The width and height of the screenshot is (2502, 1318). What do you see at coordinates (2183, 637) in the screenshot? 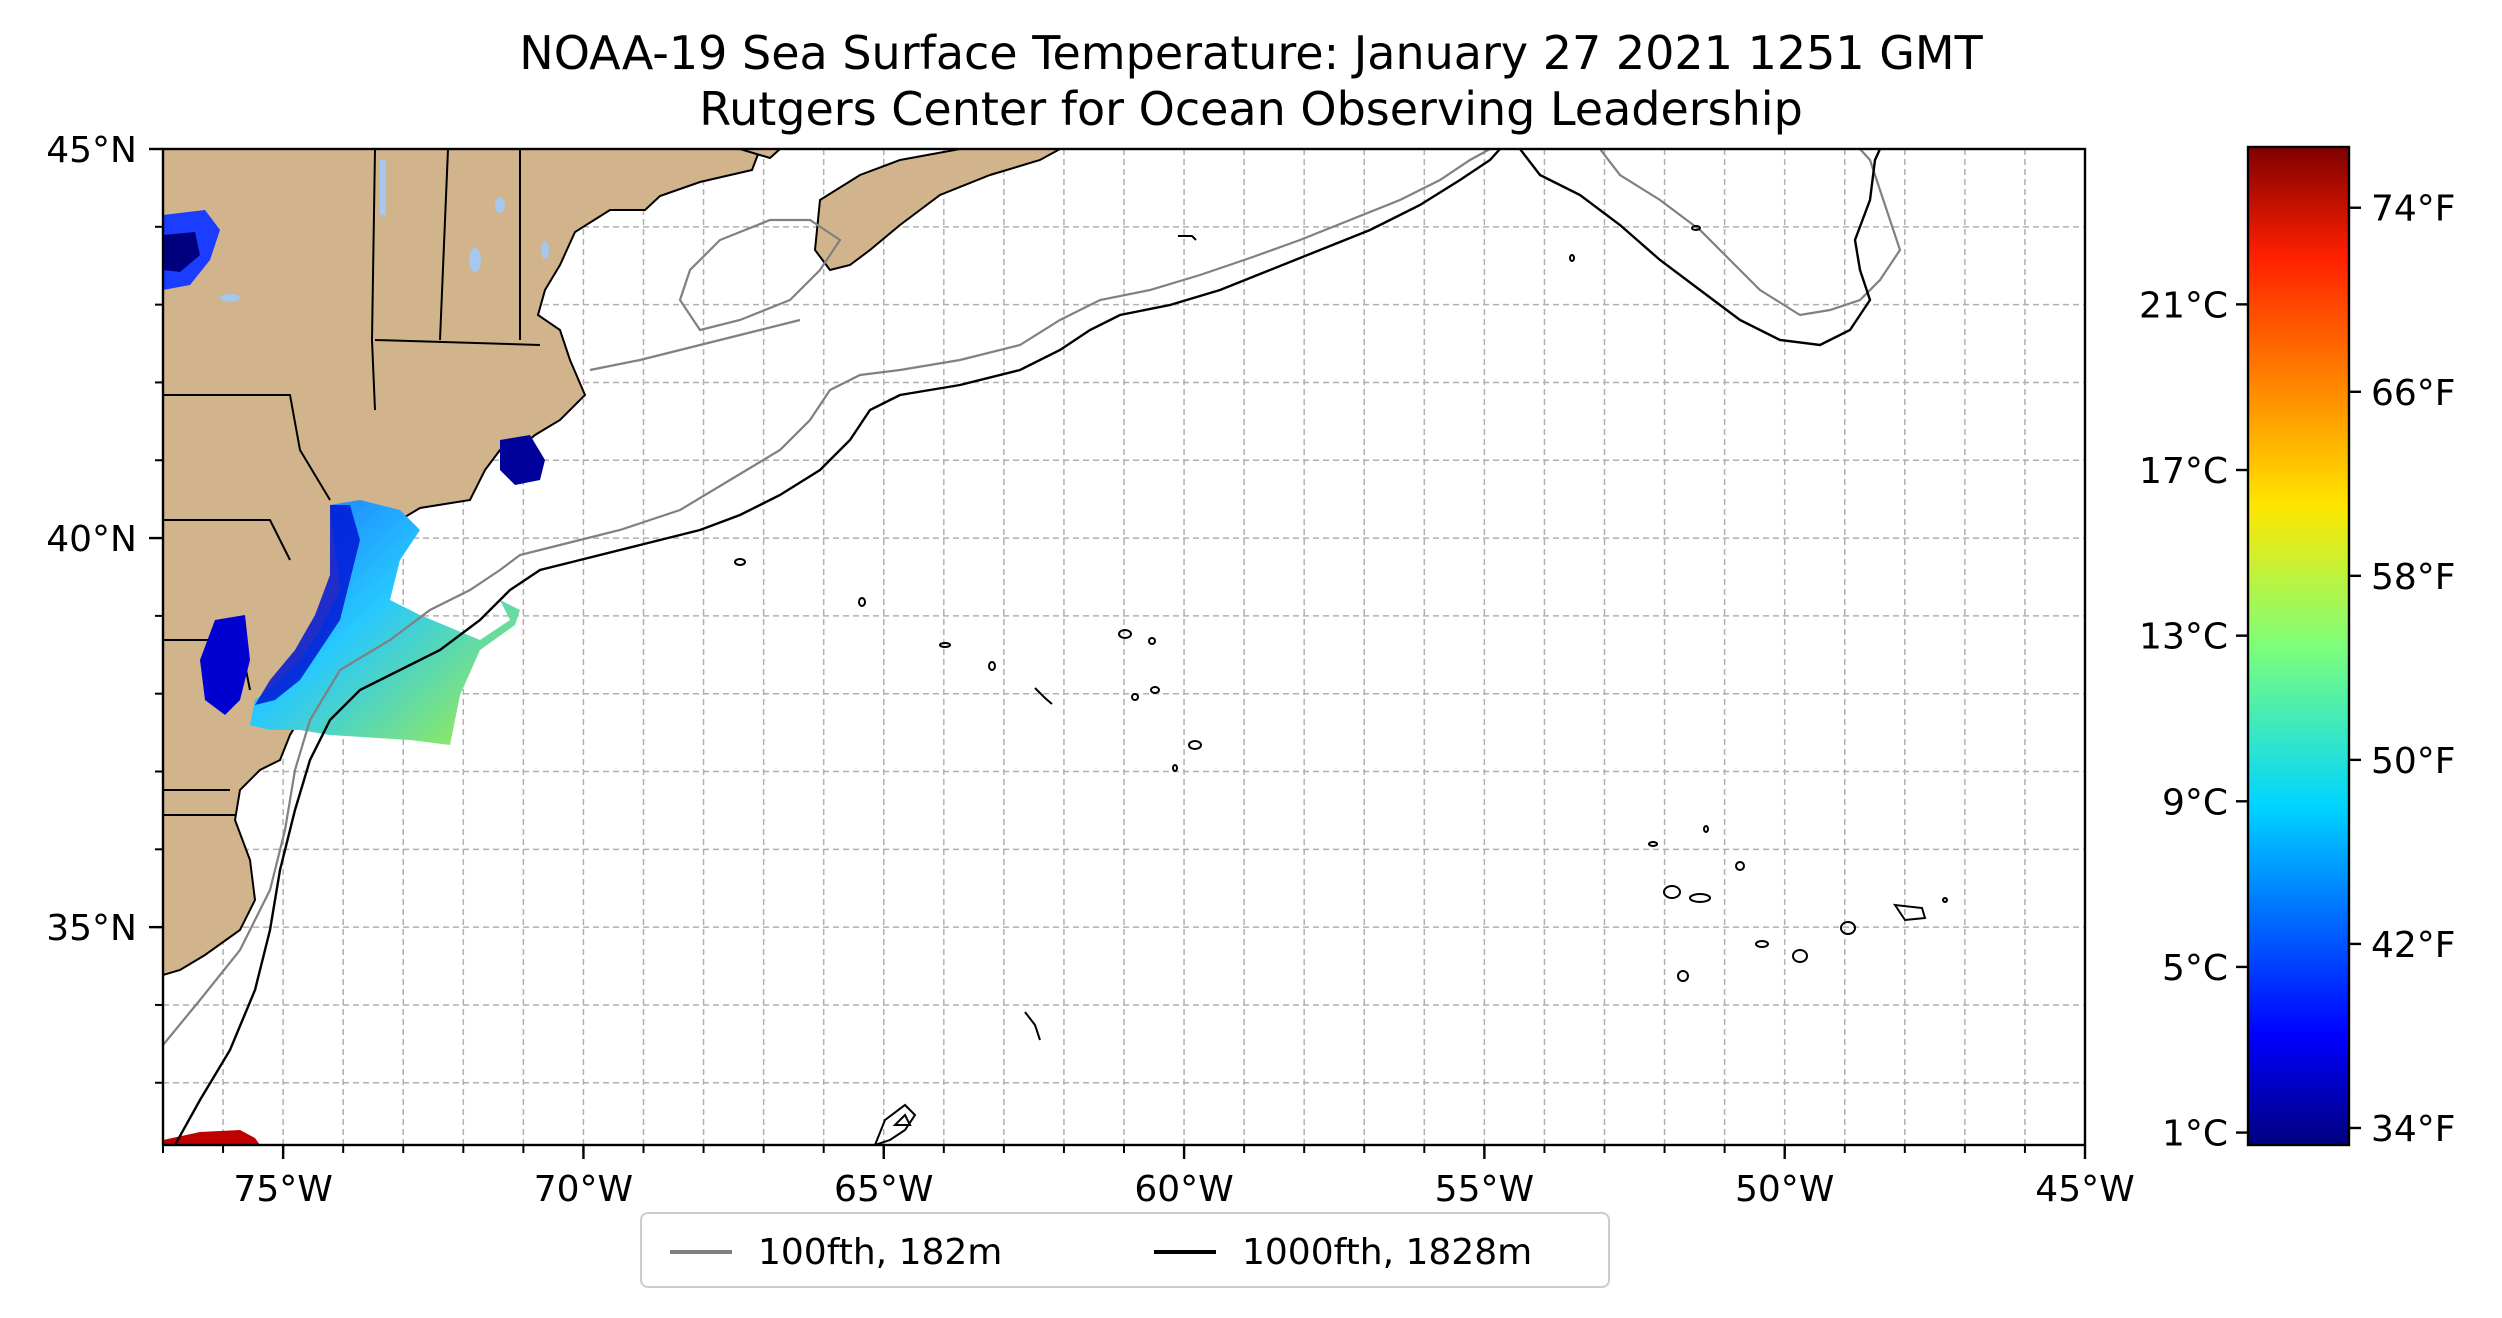
I see `colorbar-label-celsius: 13°C` at bounding box center [2183, 637].